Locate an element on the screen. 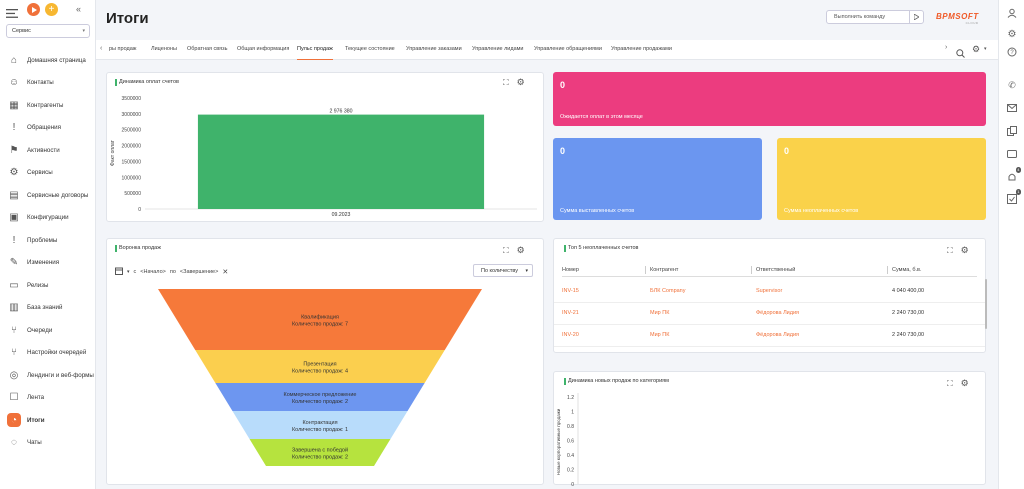 This screenshot has width=1024, height=489. user-icon is located at coordinates (1012, 13).